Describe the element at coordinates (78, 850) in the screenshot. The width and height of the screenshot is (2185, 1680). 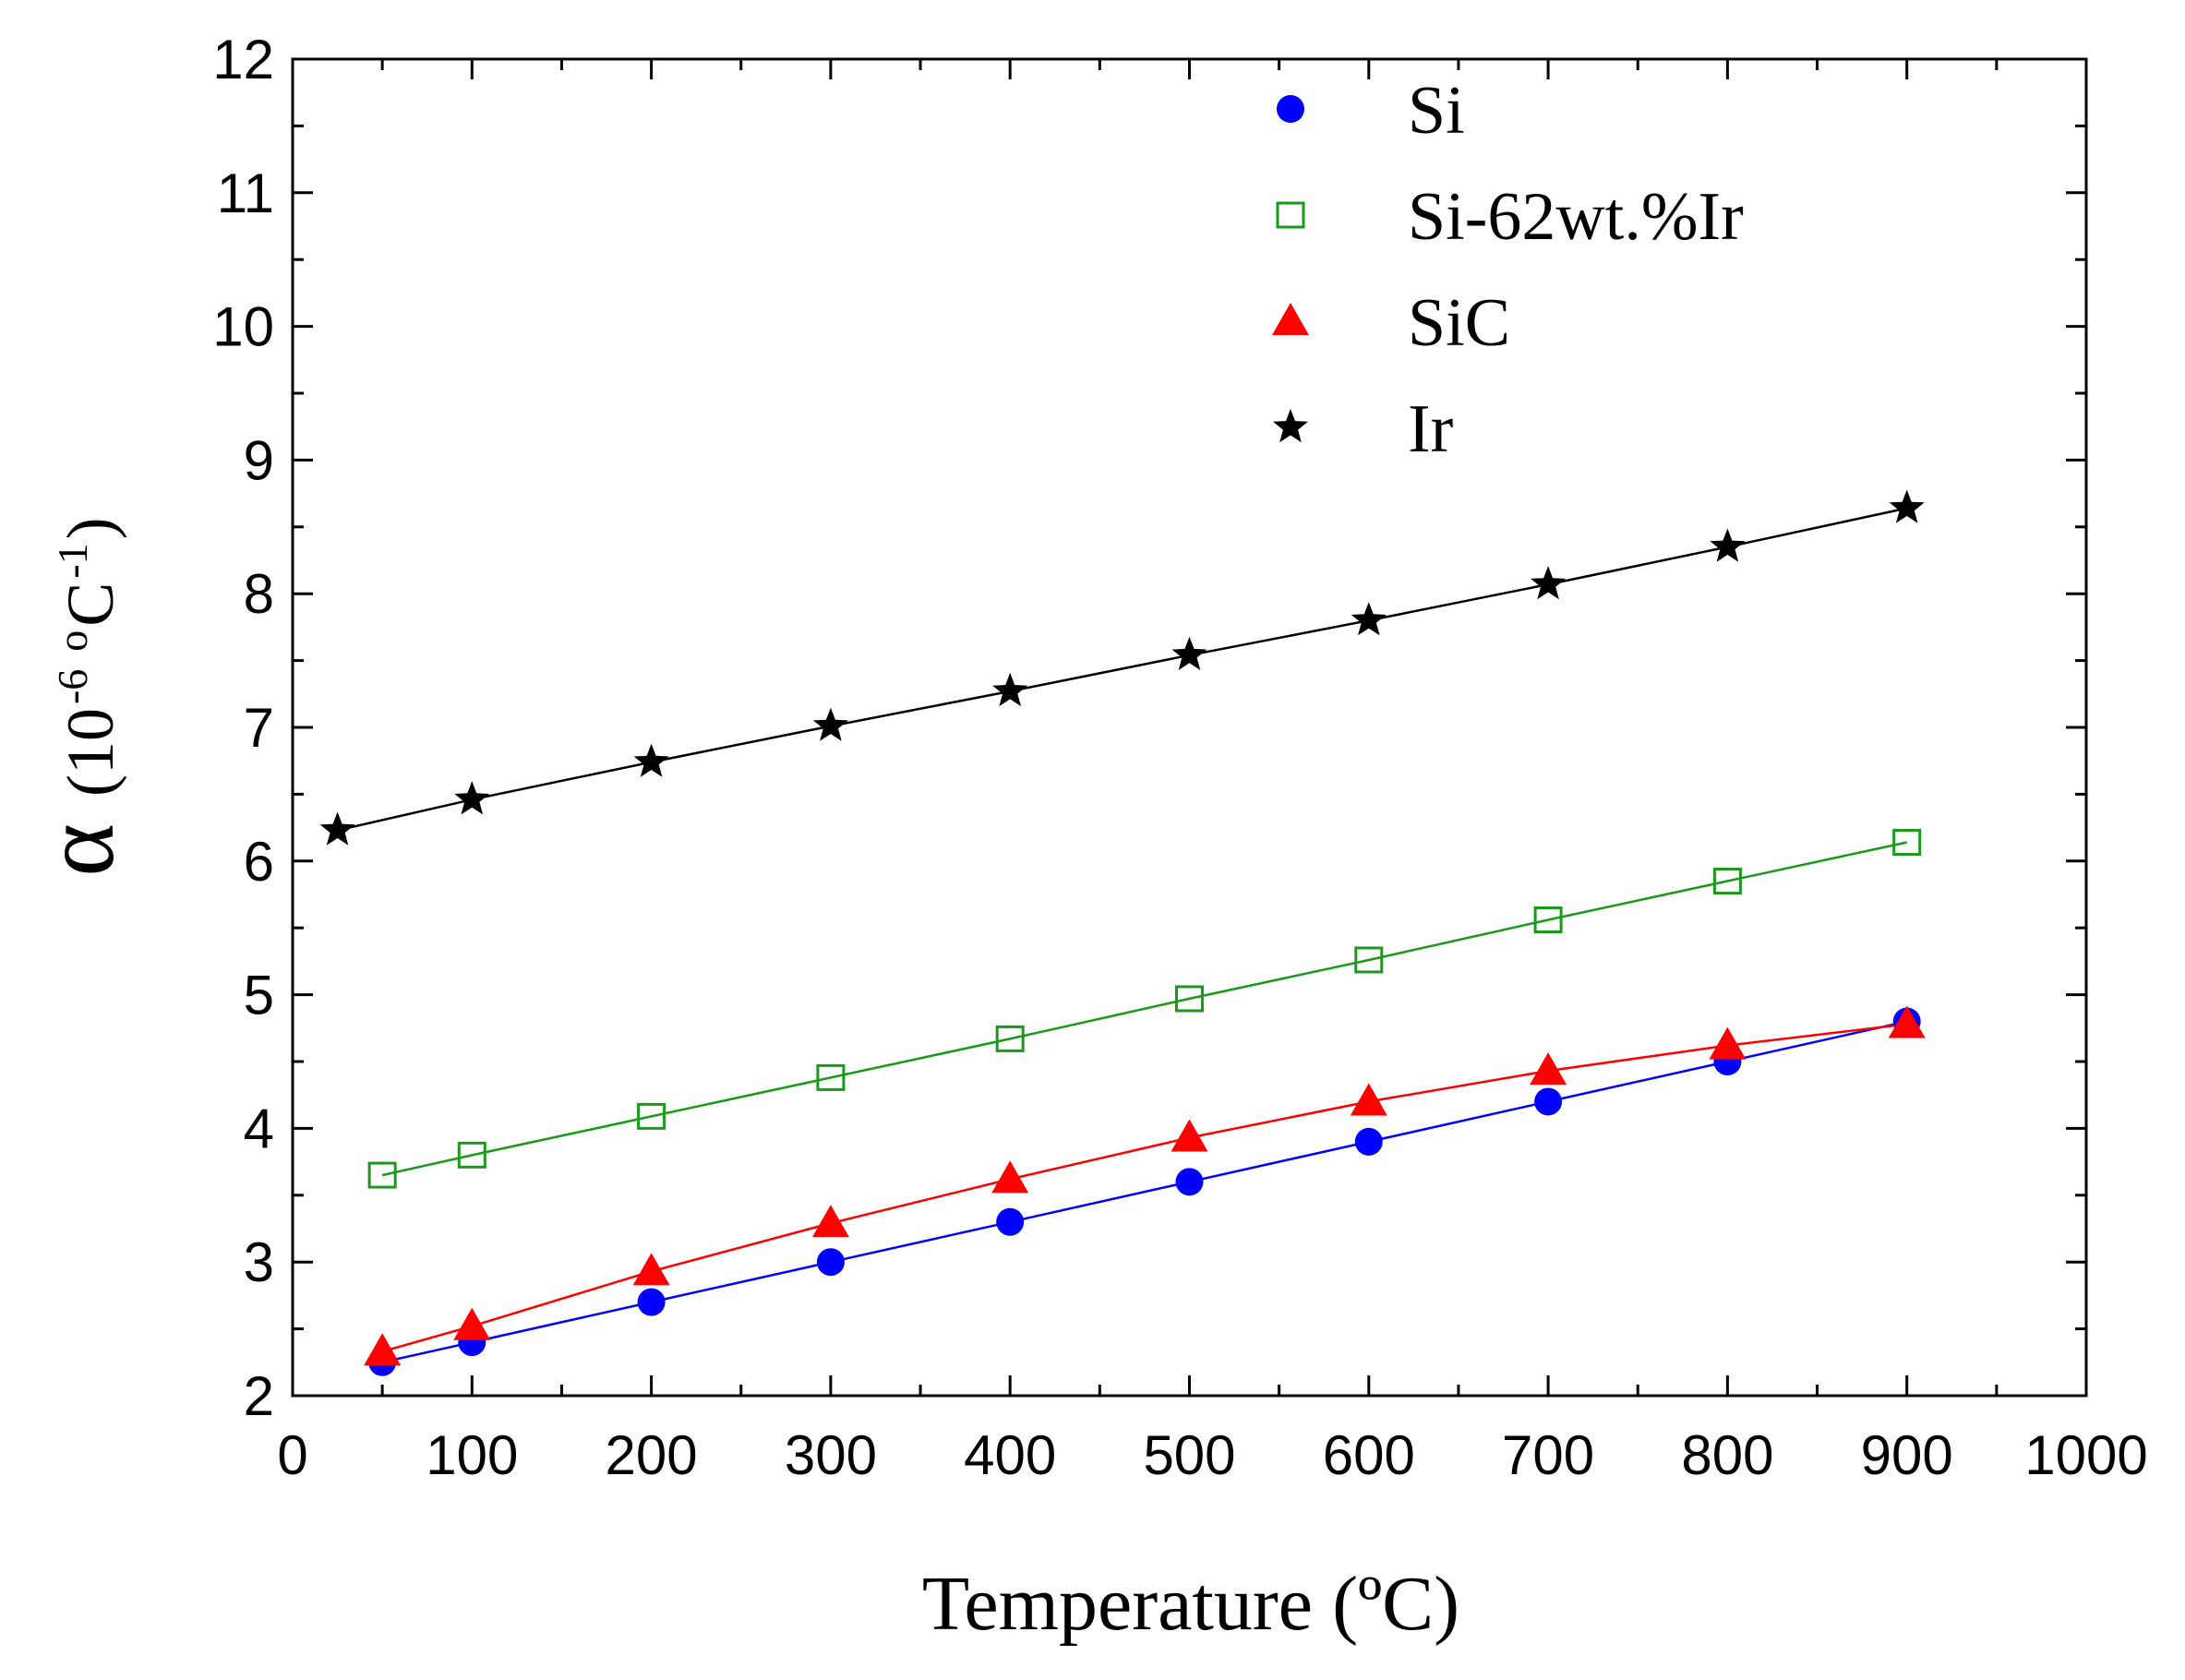
I see `y-axis-symbol: α` at that location.